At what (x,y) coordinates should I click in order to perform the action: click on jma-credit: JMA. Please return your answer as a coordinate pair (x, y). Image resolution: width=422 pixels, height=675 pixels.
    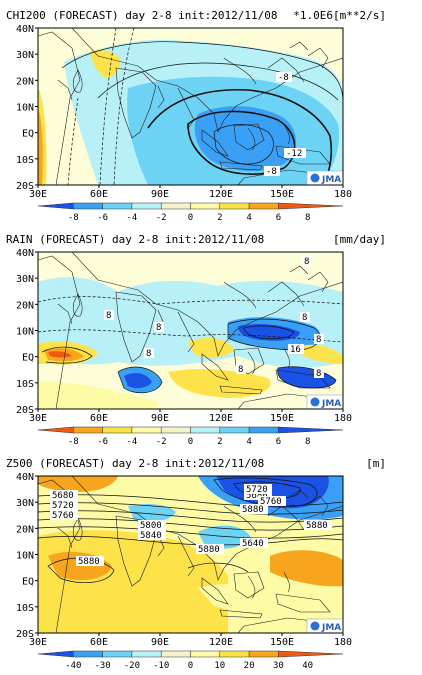
    Looking at the image, I should click on (324, 401).